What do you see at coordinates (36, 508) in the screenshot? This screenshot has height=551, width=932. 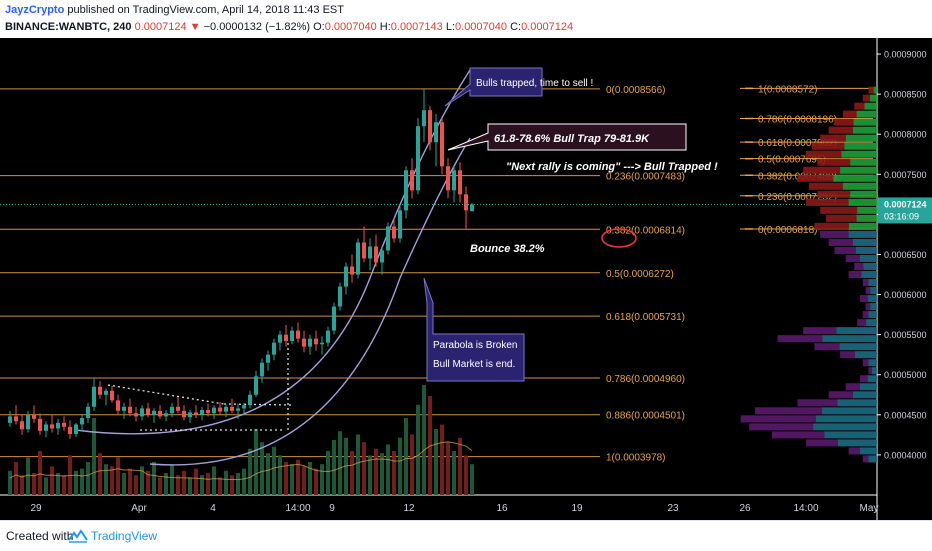 I see `time-tick-0: 29` at bounding box center [36, 508].